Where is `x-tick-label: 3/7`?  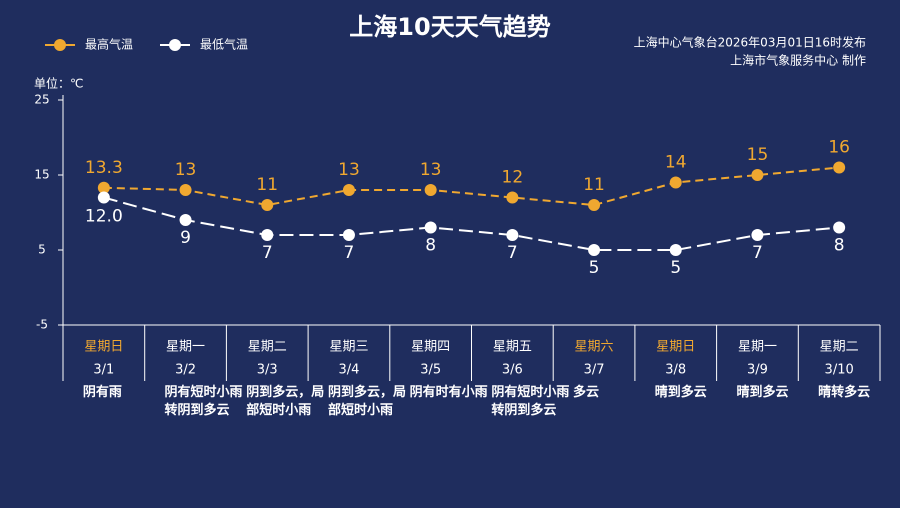
x-tick-label: 3/7 is located at coordinates (594, 370).